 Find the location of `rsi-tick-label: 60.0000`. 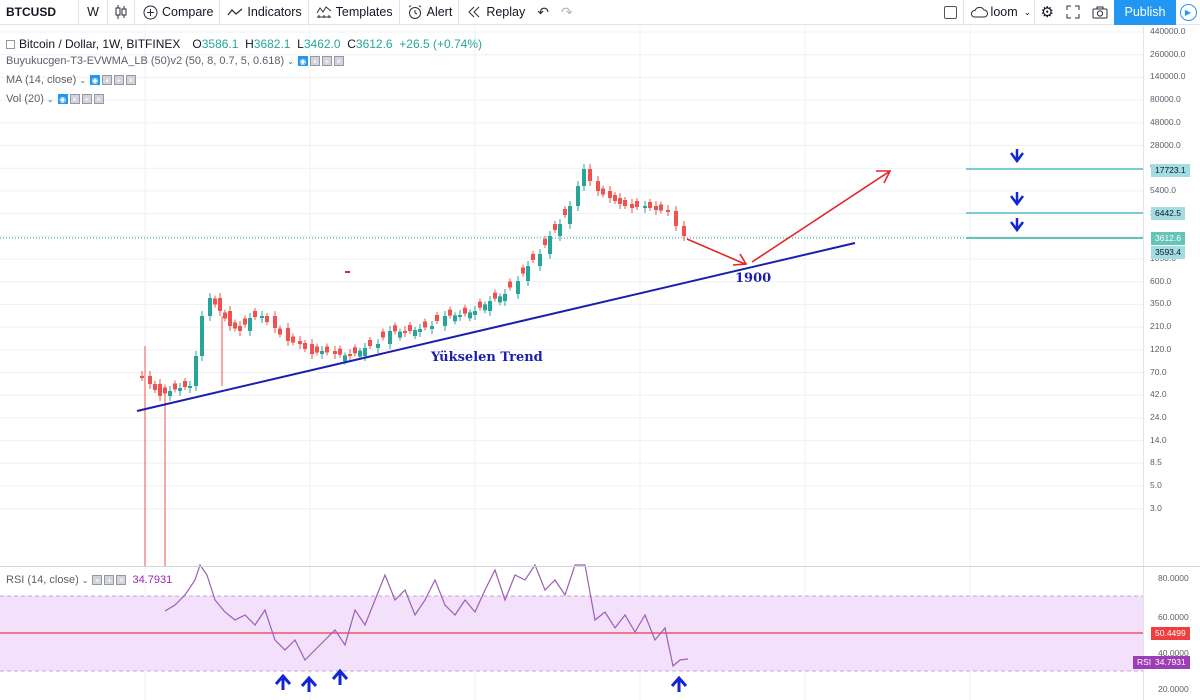

rsi-tick-label: 60.0000 is located at coordinates (1173, 617).